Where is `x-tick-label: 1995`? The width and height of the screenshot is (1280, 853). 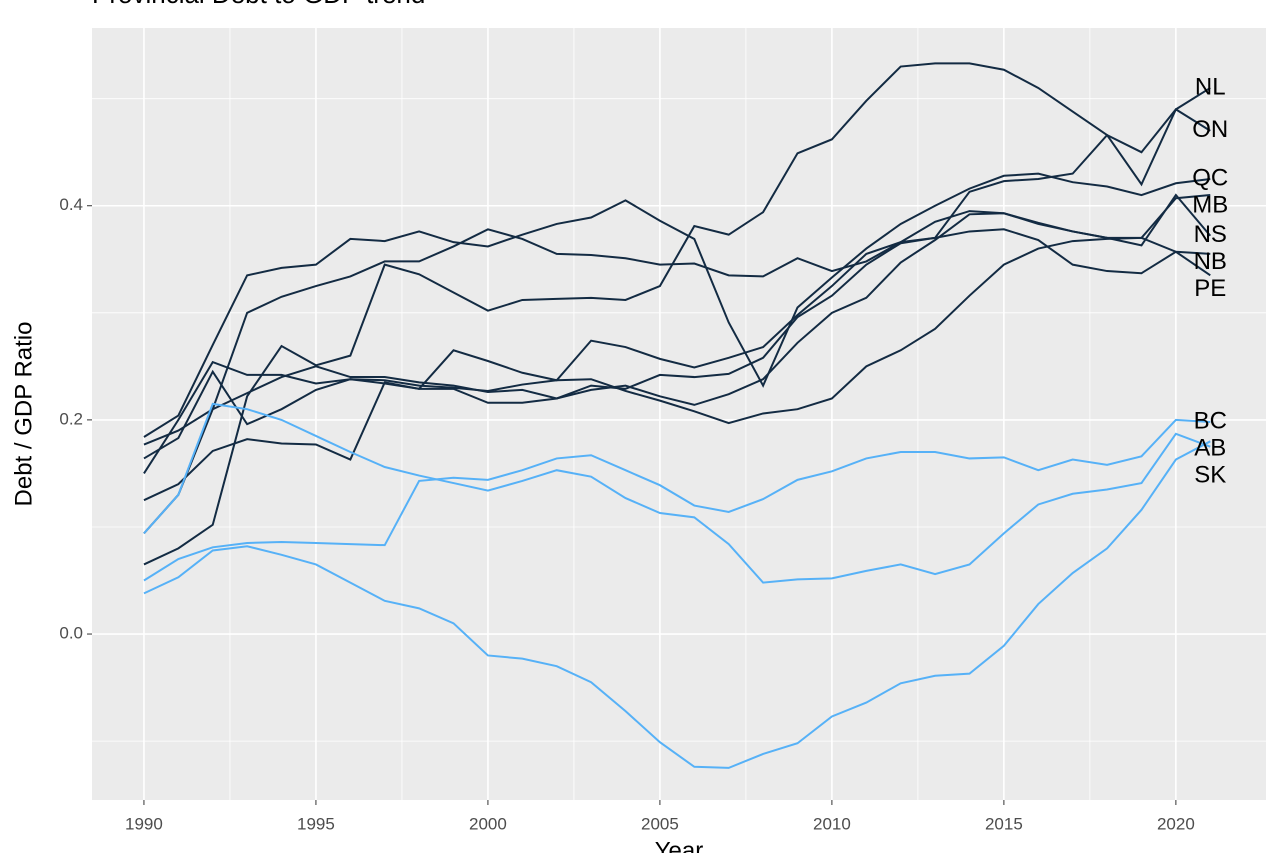
x-tick-label: 1995 is located at coordinates (316, 823).